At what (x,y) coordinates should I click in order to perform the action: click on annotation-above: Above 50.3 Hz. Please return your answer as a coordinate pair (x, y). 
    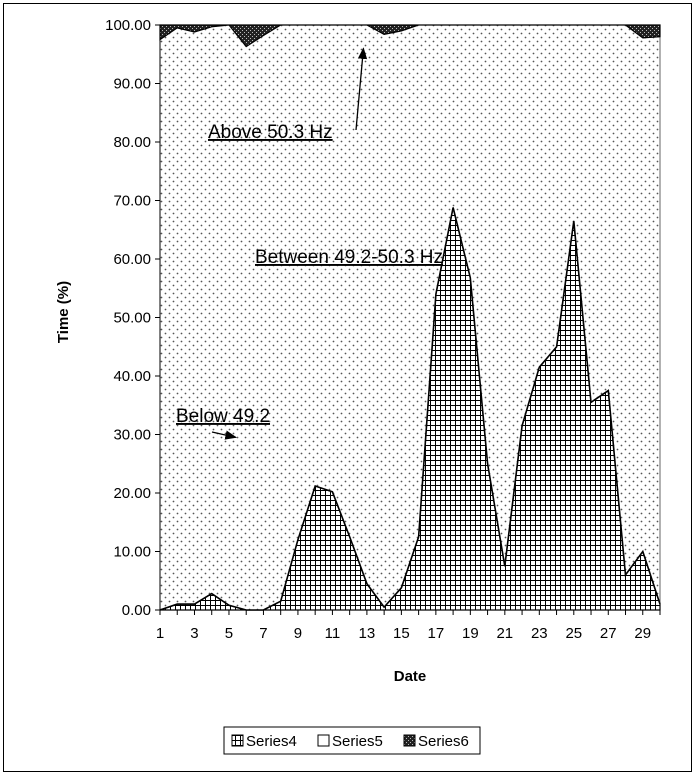
    Looking at the image, I should click on (270, 132).